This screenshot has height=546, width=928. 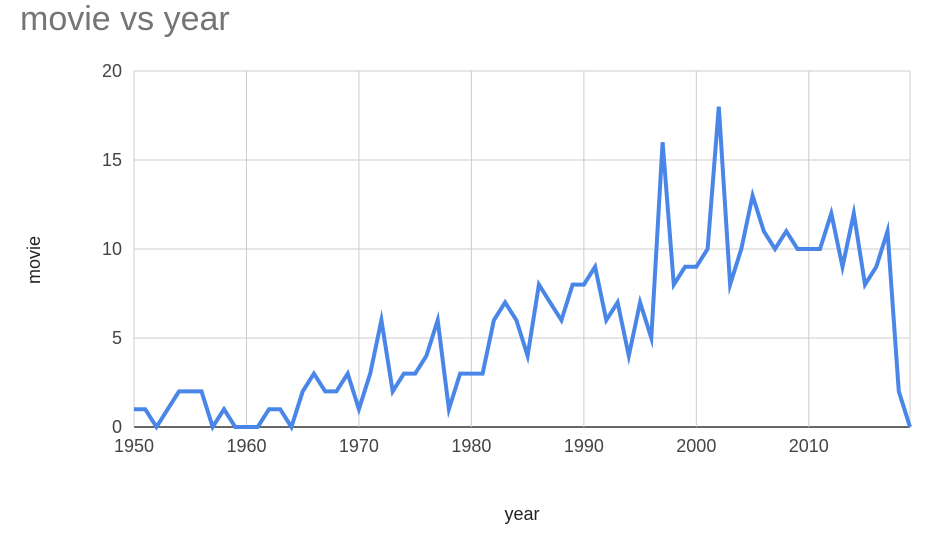 I want to click on y-axis-title: movie, so click(x=34, y=260).